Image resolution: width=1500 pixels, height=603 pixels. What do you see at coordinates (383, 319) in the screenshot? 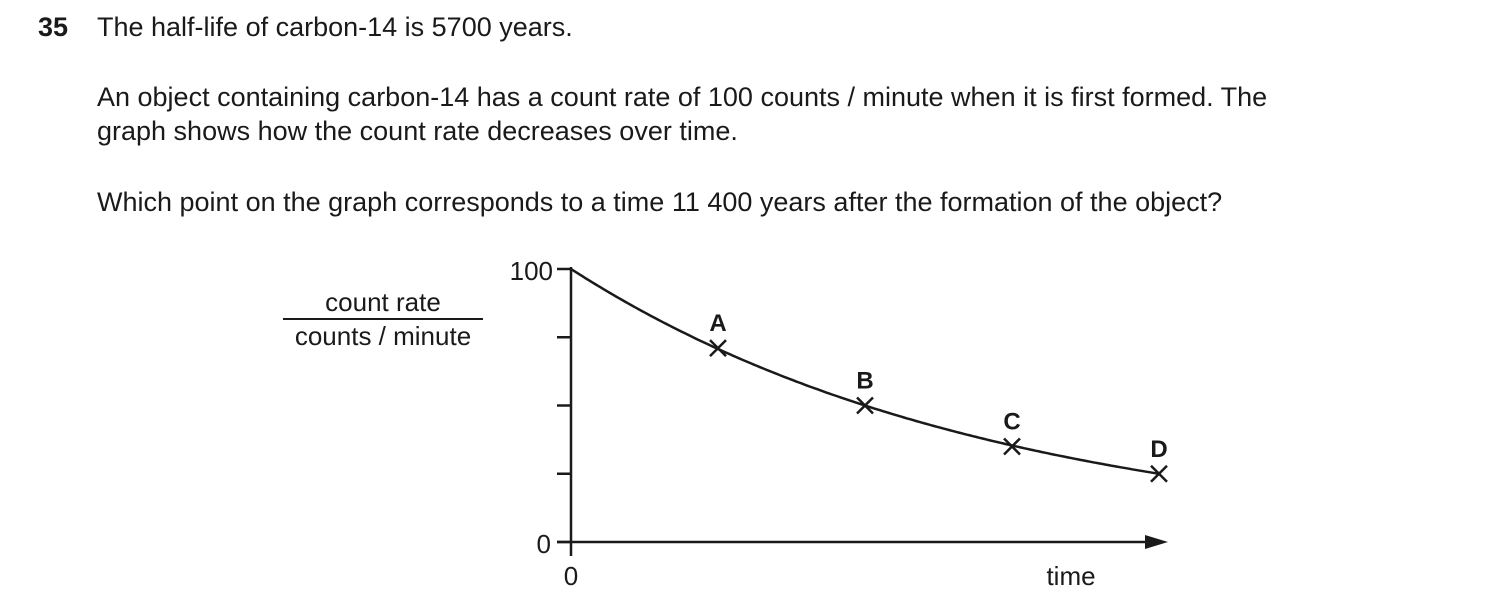
I see `y-axis-label-fraction-bar` at bounding box center [383, 319].